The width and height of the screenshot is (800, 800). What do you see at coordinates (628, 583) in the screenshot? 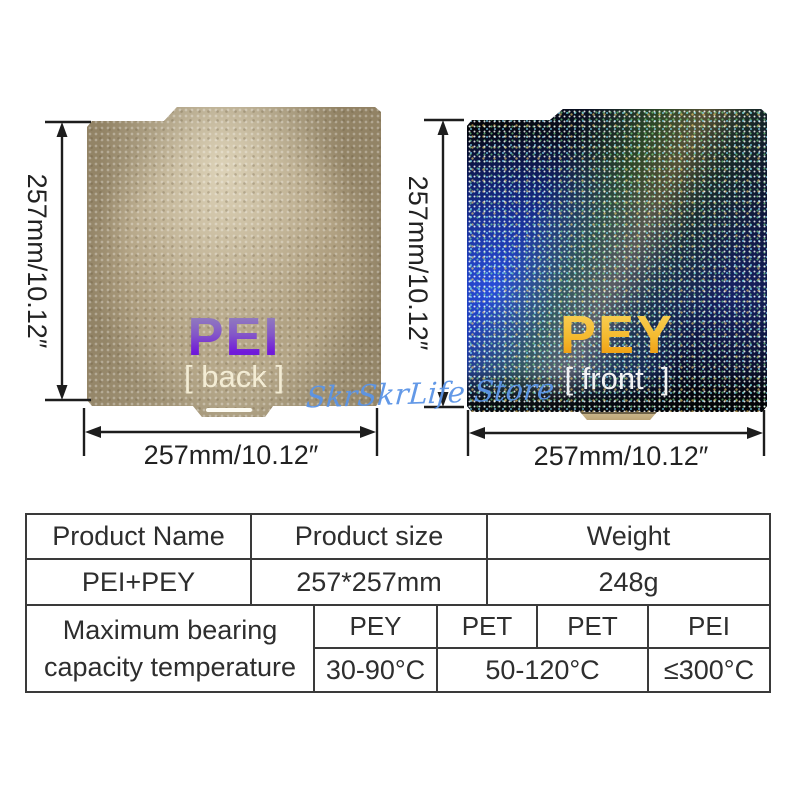
I see `value-weight: 248g` at bounding box center [628, 583].